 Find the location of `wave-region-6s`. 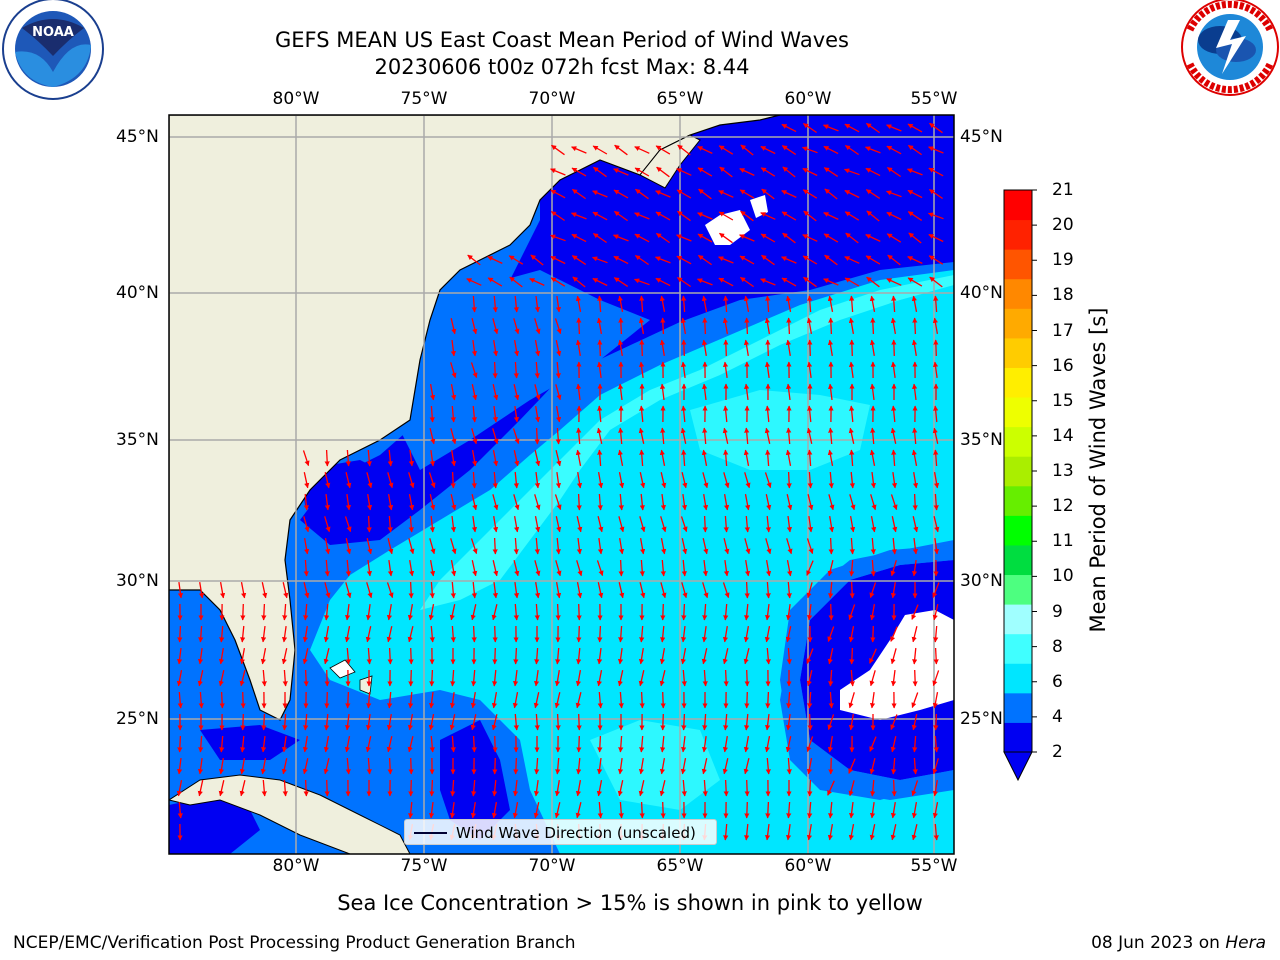

wave-region-6s is located at coordinates (687, 442).